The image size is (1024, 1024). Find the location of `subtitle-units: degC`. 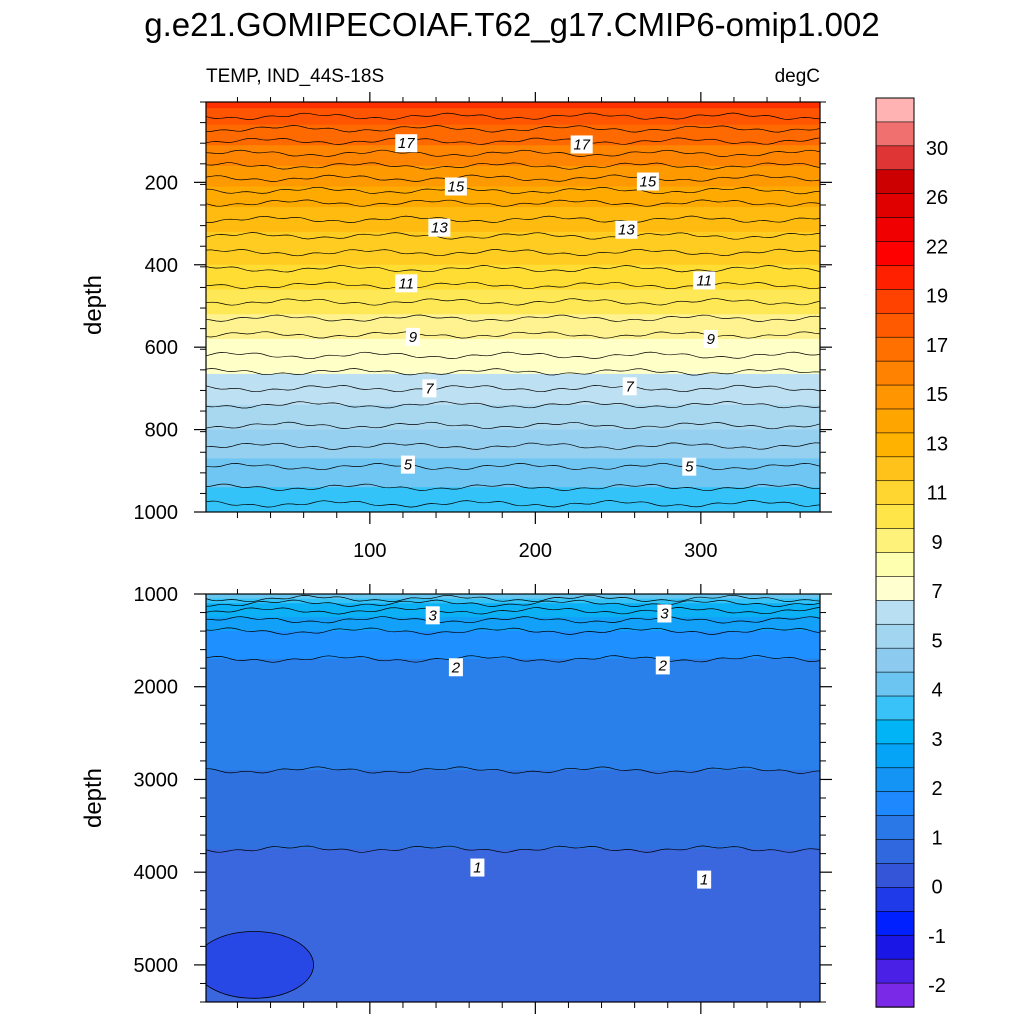

subtitle-units: degC is located at coordinates (797, 76).